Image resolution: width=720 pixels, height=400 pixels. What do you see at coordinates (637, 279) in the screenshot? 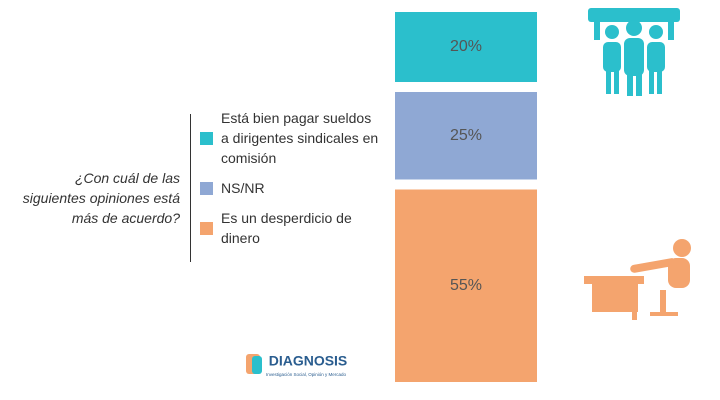
I see `desk-icon` at bounding box center [637, 279].